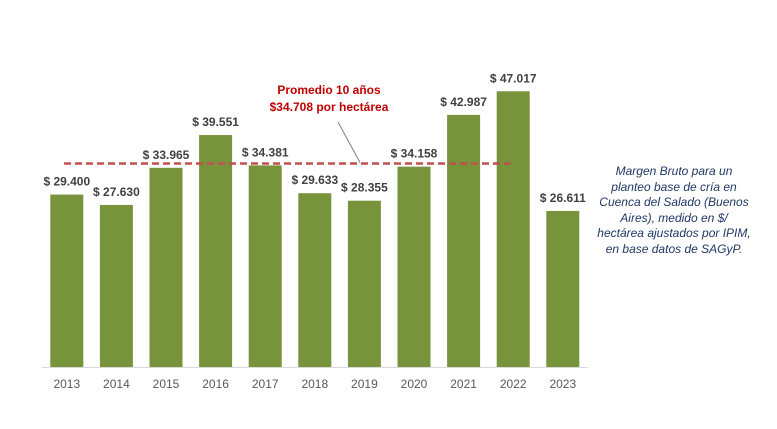 This screenshot has height=429, width=777. What do you see at coordinates (463, 102) in the screenshot?
I see `data-label: $ 42.987` at bounding box center [463, 102].